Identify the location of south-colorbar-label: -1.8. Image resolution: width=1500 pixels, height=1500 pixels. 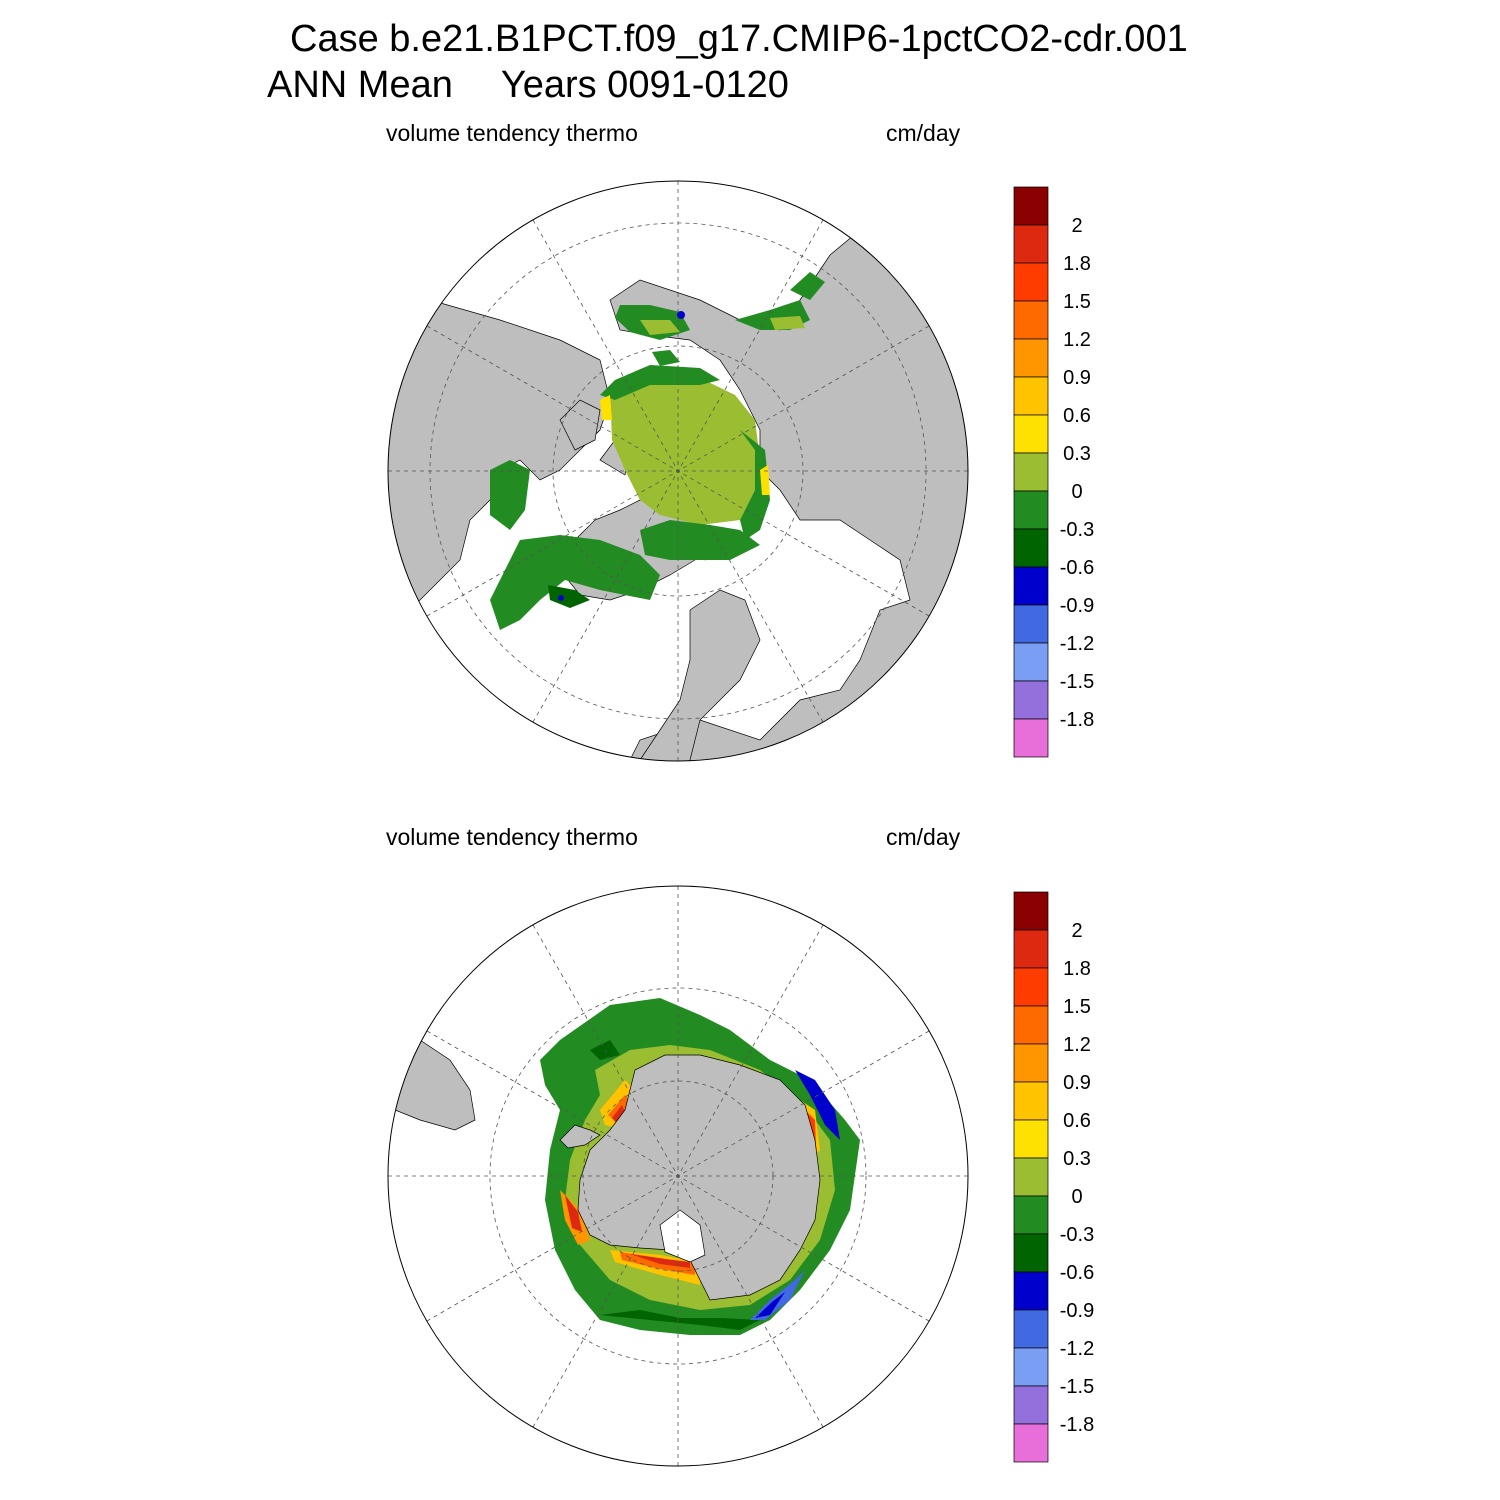
(1077, 1425).